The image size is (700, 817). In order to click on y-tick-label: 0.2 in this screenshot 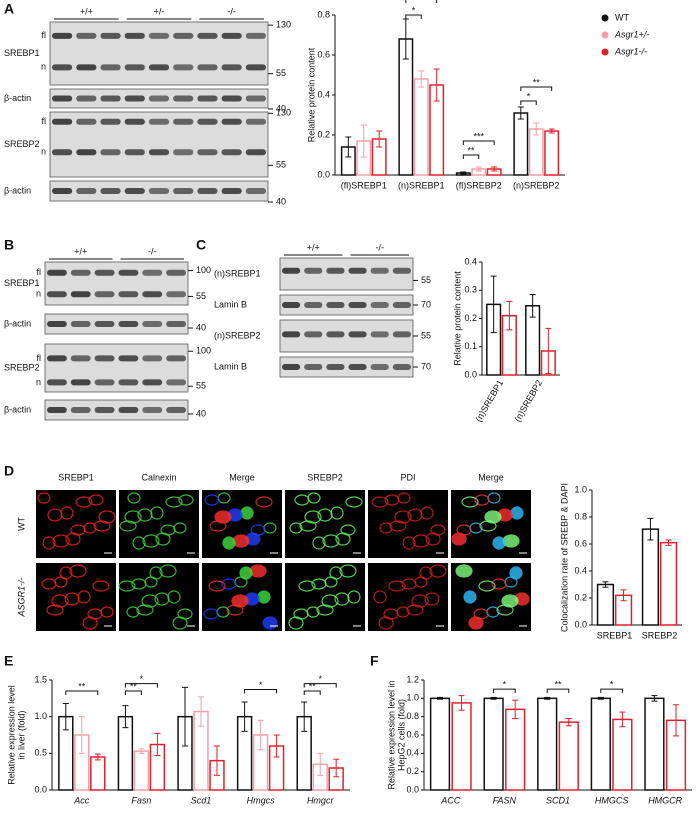, I will do `click(580, 597)`.